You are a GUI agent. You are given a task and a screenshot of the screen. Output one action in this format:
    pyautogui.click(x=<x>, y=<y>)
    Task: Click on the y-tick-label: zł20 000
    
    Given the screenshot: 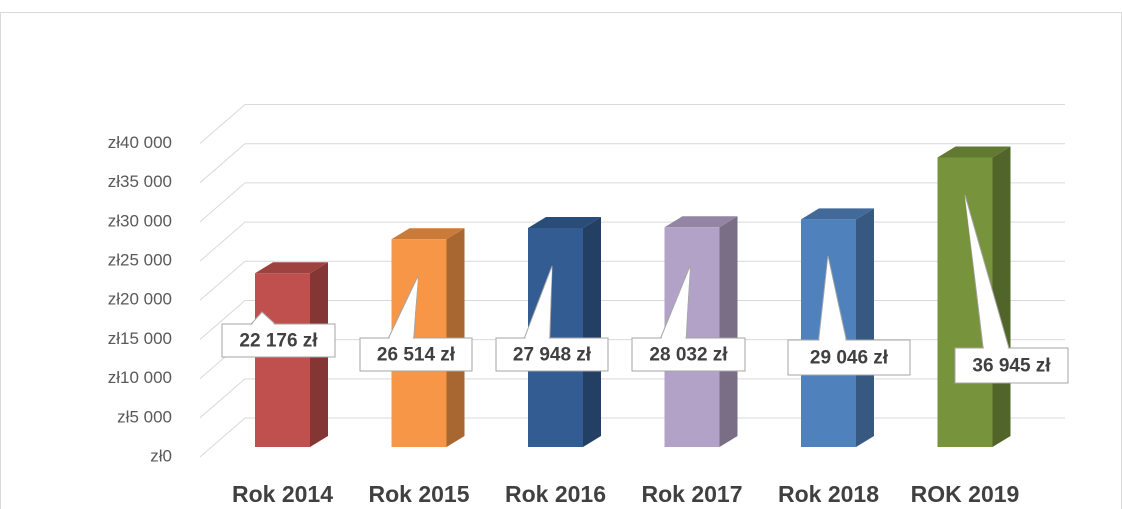 What is the action you would take?
    pyautogui.click(x=140, y=299)
    